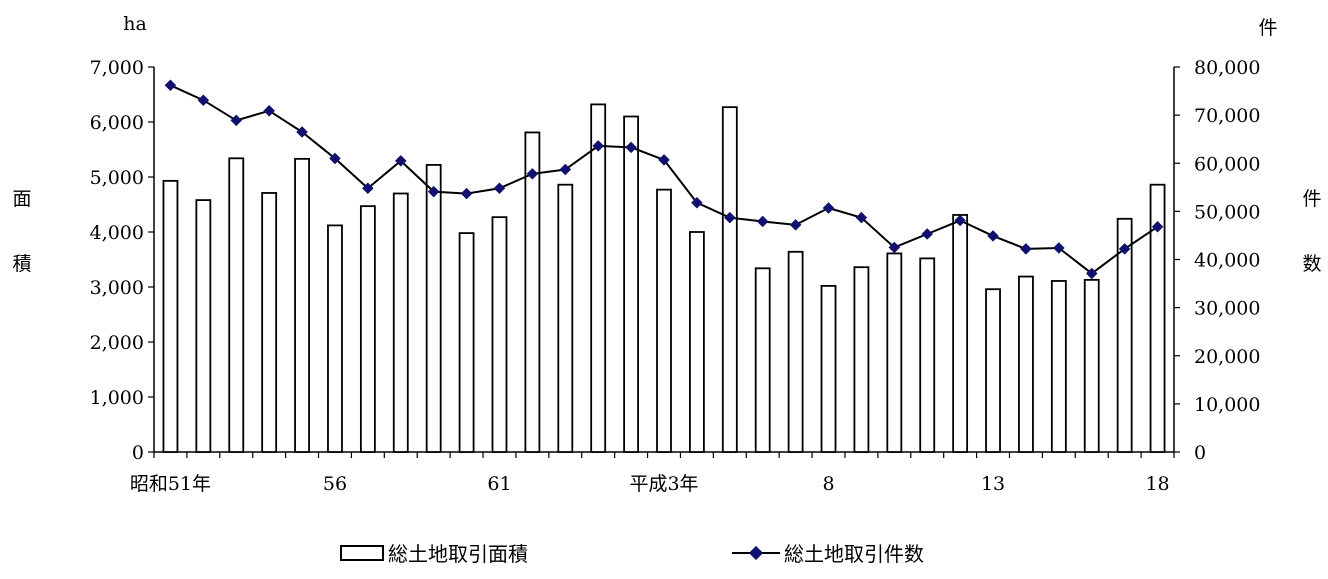 This screenshot has width=1328, height=579. Describe the element at coordinates (335, 484) in the screenshot. I see `x-tick-label: 56` at that location.